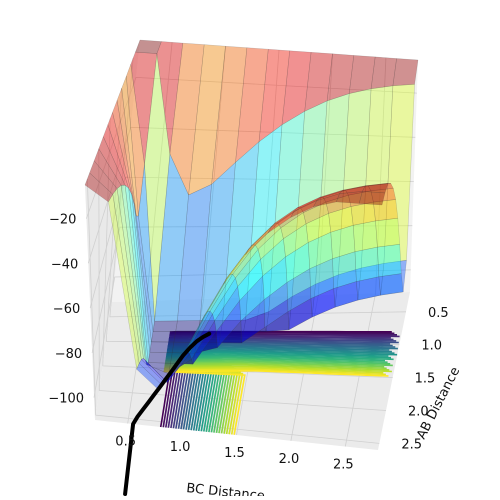 This screenshot has height=500, width=500. What do you see at coordinates (66, 309) in the screenshot?
I see `z-tick-label: −60` at bounding box center [66, 309].